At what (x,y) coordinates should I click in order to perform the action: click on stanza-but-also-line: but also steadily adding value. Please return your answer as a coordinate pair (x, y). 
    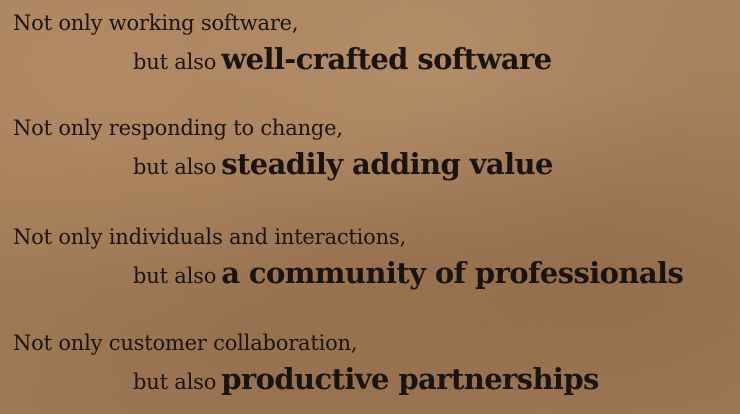
    Looking at the image, I should click on (433, 166).